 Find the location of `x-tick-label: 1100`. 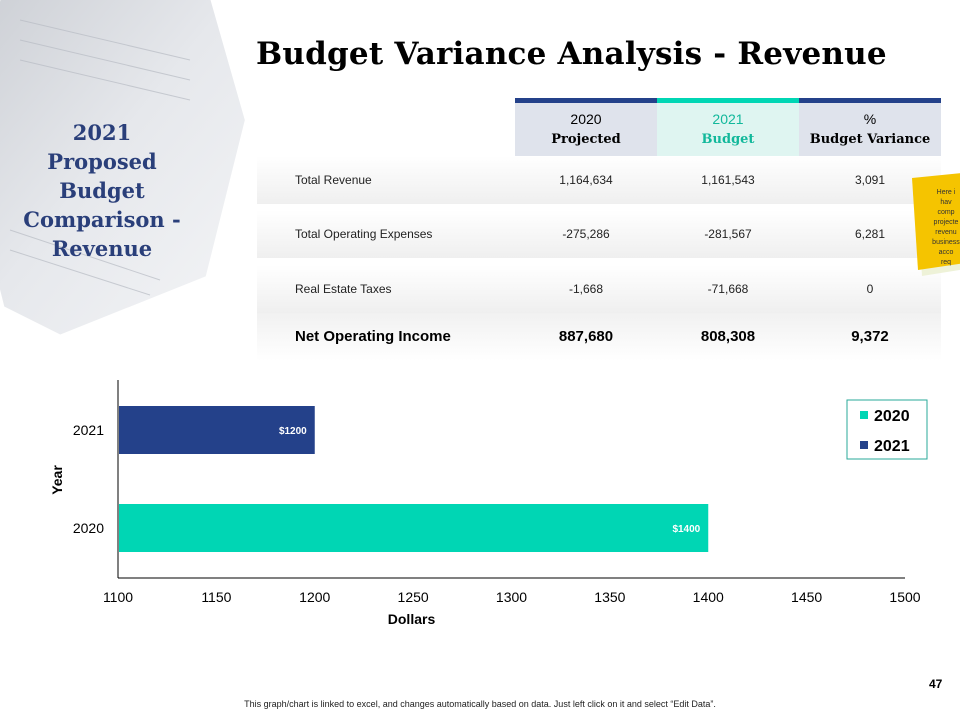

x-tick-label: 1100 is located at coordinates (118, 597).